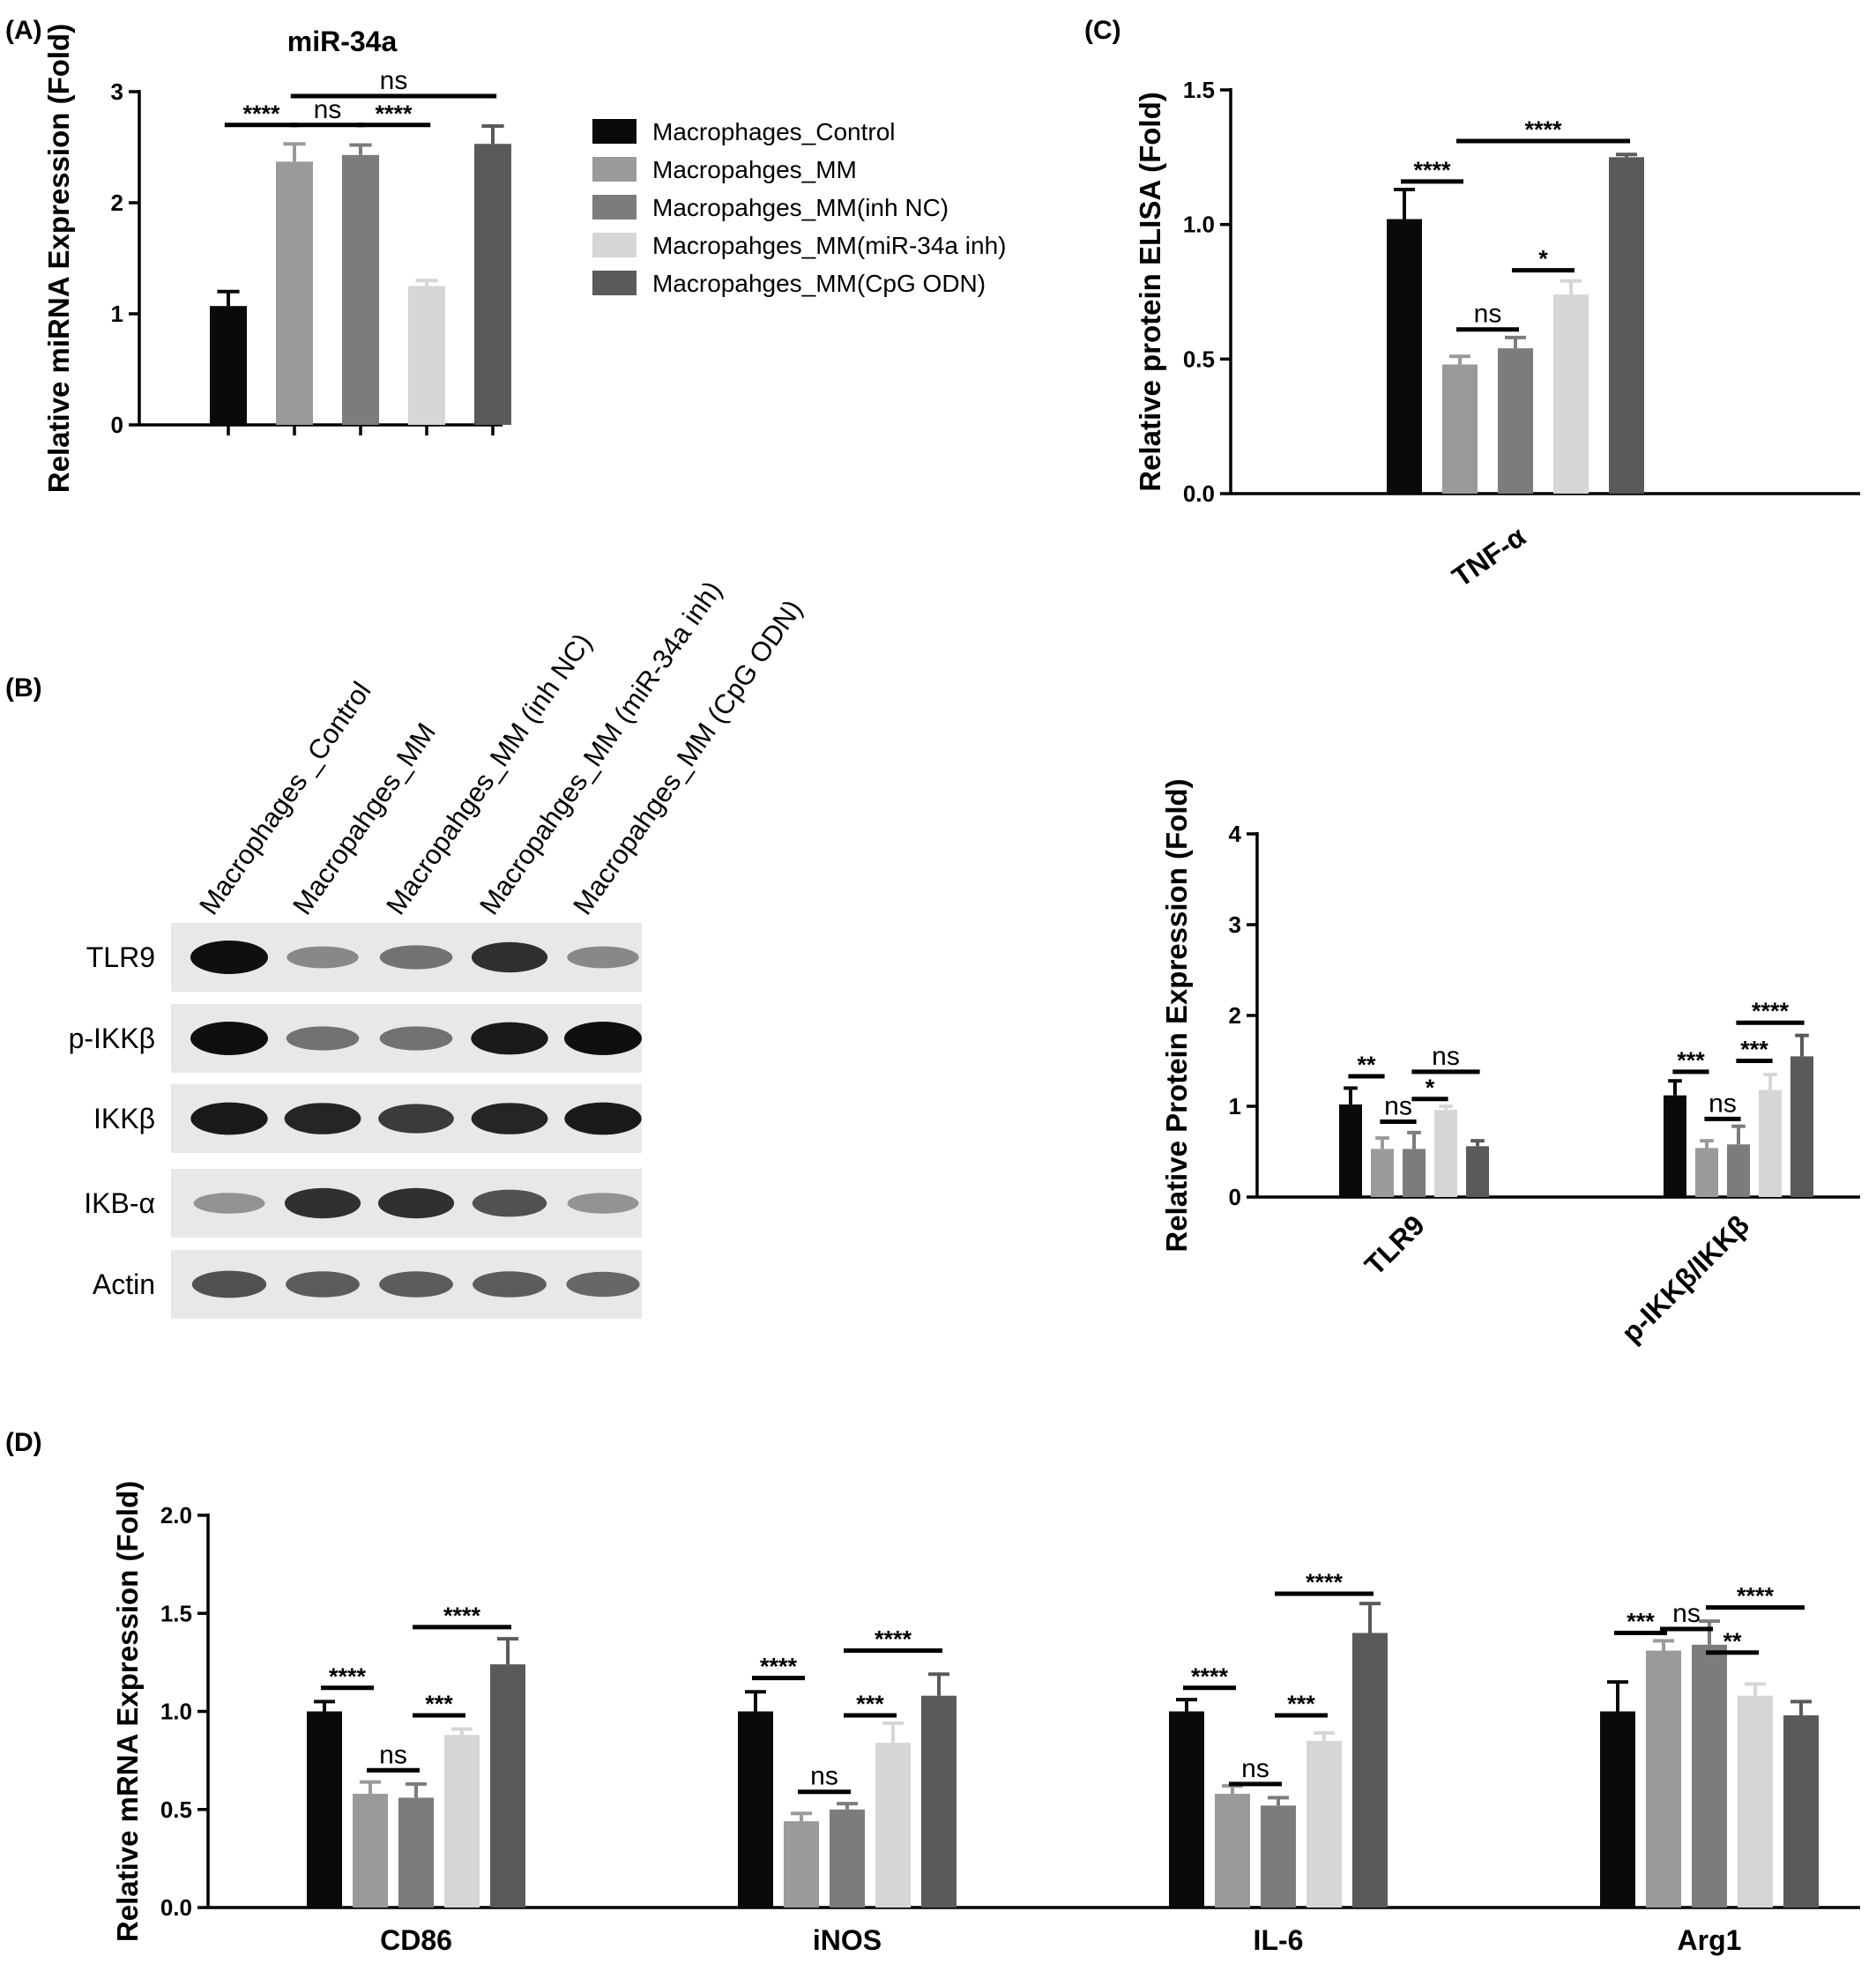 This screenshot has height=1971, width=1876. I want to click on category-label: CD86, so click(416, 1940).